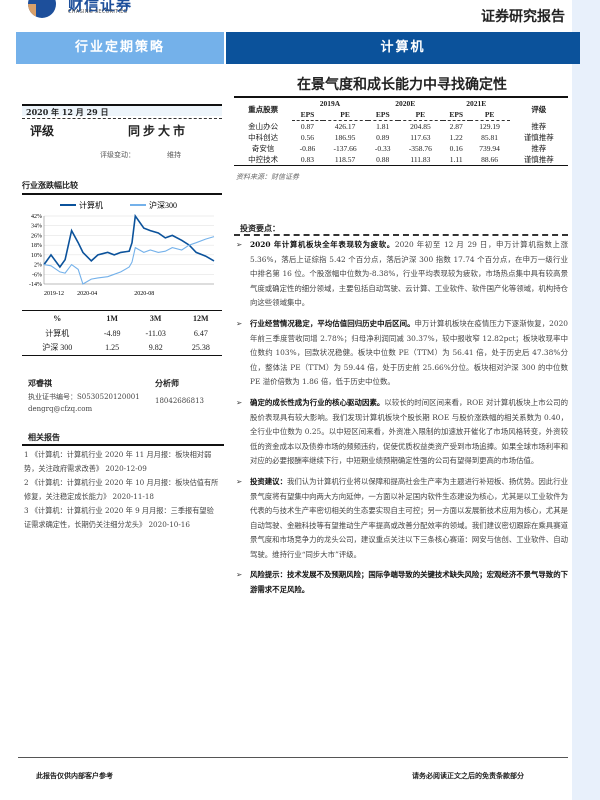 The width and height of the screenshot is (600, 800). I want to click on footer-divider, so click(293, 757).